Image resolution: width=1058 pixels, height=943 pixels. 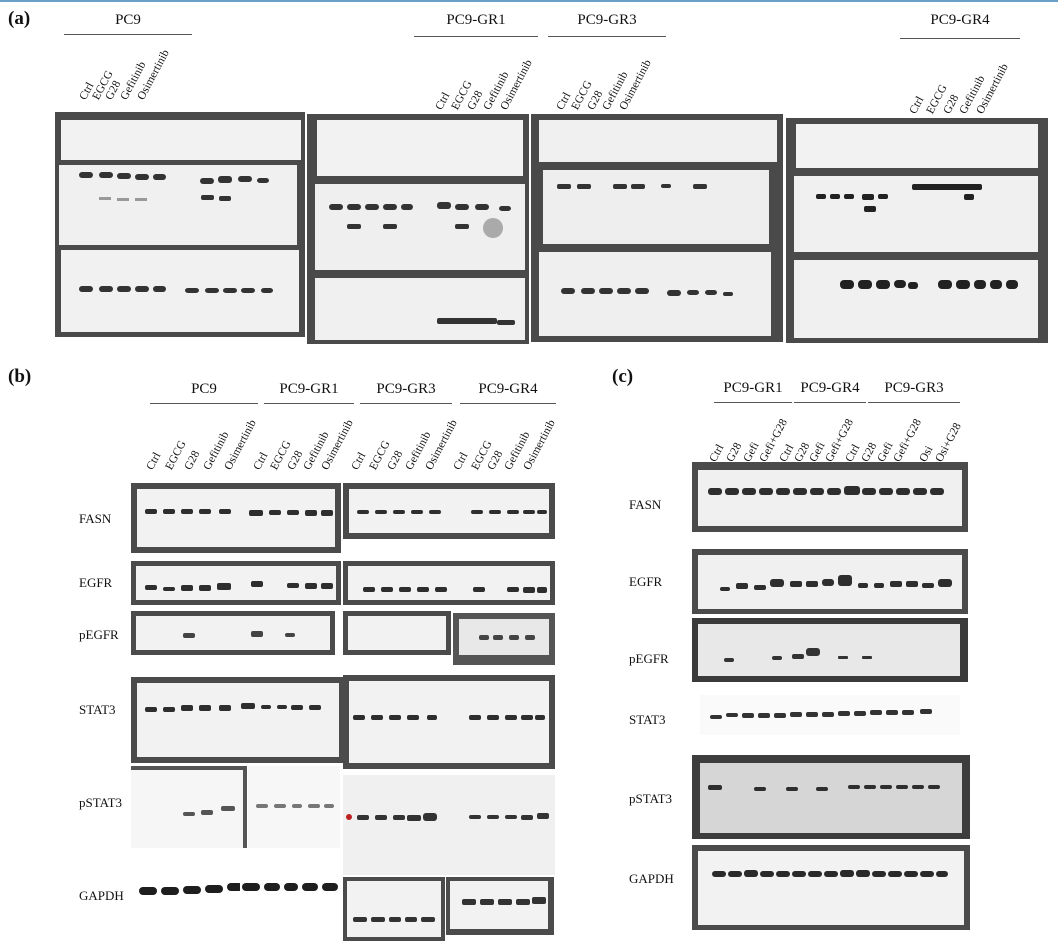 What do you see at coordinates (508, 403) in the screenshot?
I see `panel-b-group-pc9-gr4-underline` at bounding box center [508, 403].